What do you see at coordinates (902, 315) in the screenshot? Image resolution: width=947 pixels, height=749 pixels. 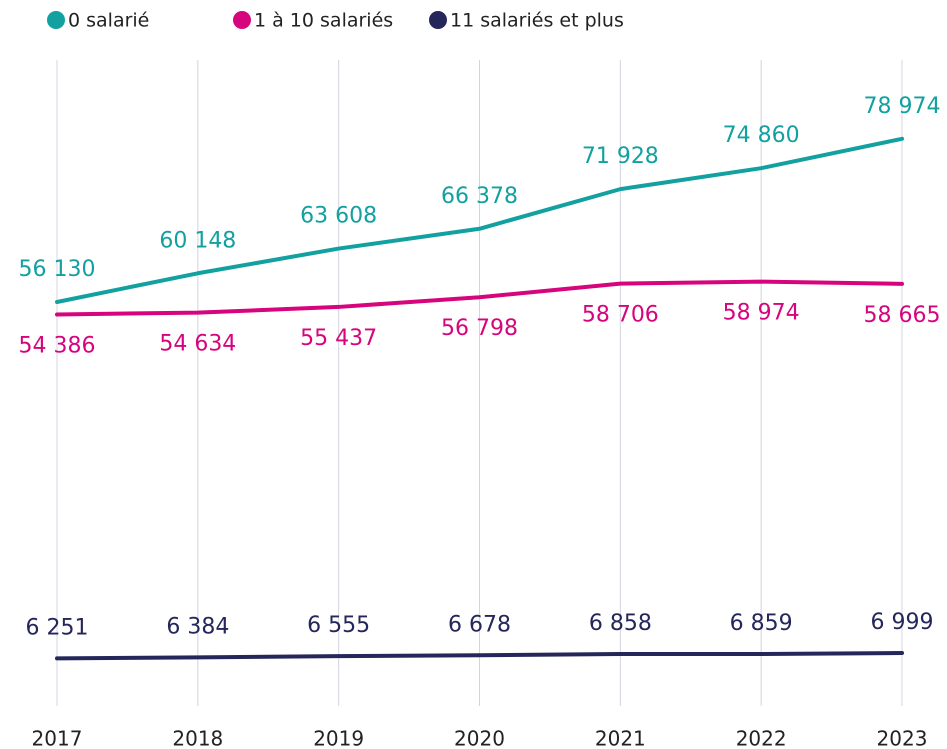 I see `data-label: 58 665` at bounding box center [902, 315].